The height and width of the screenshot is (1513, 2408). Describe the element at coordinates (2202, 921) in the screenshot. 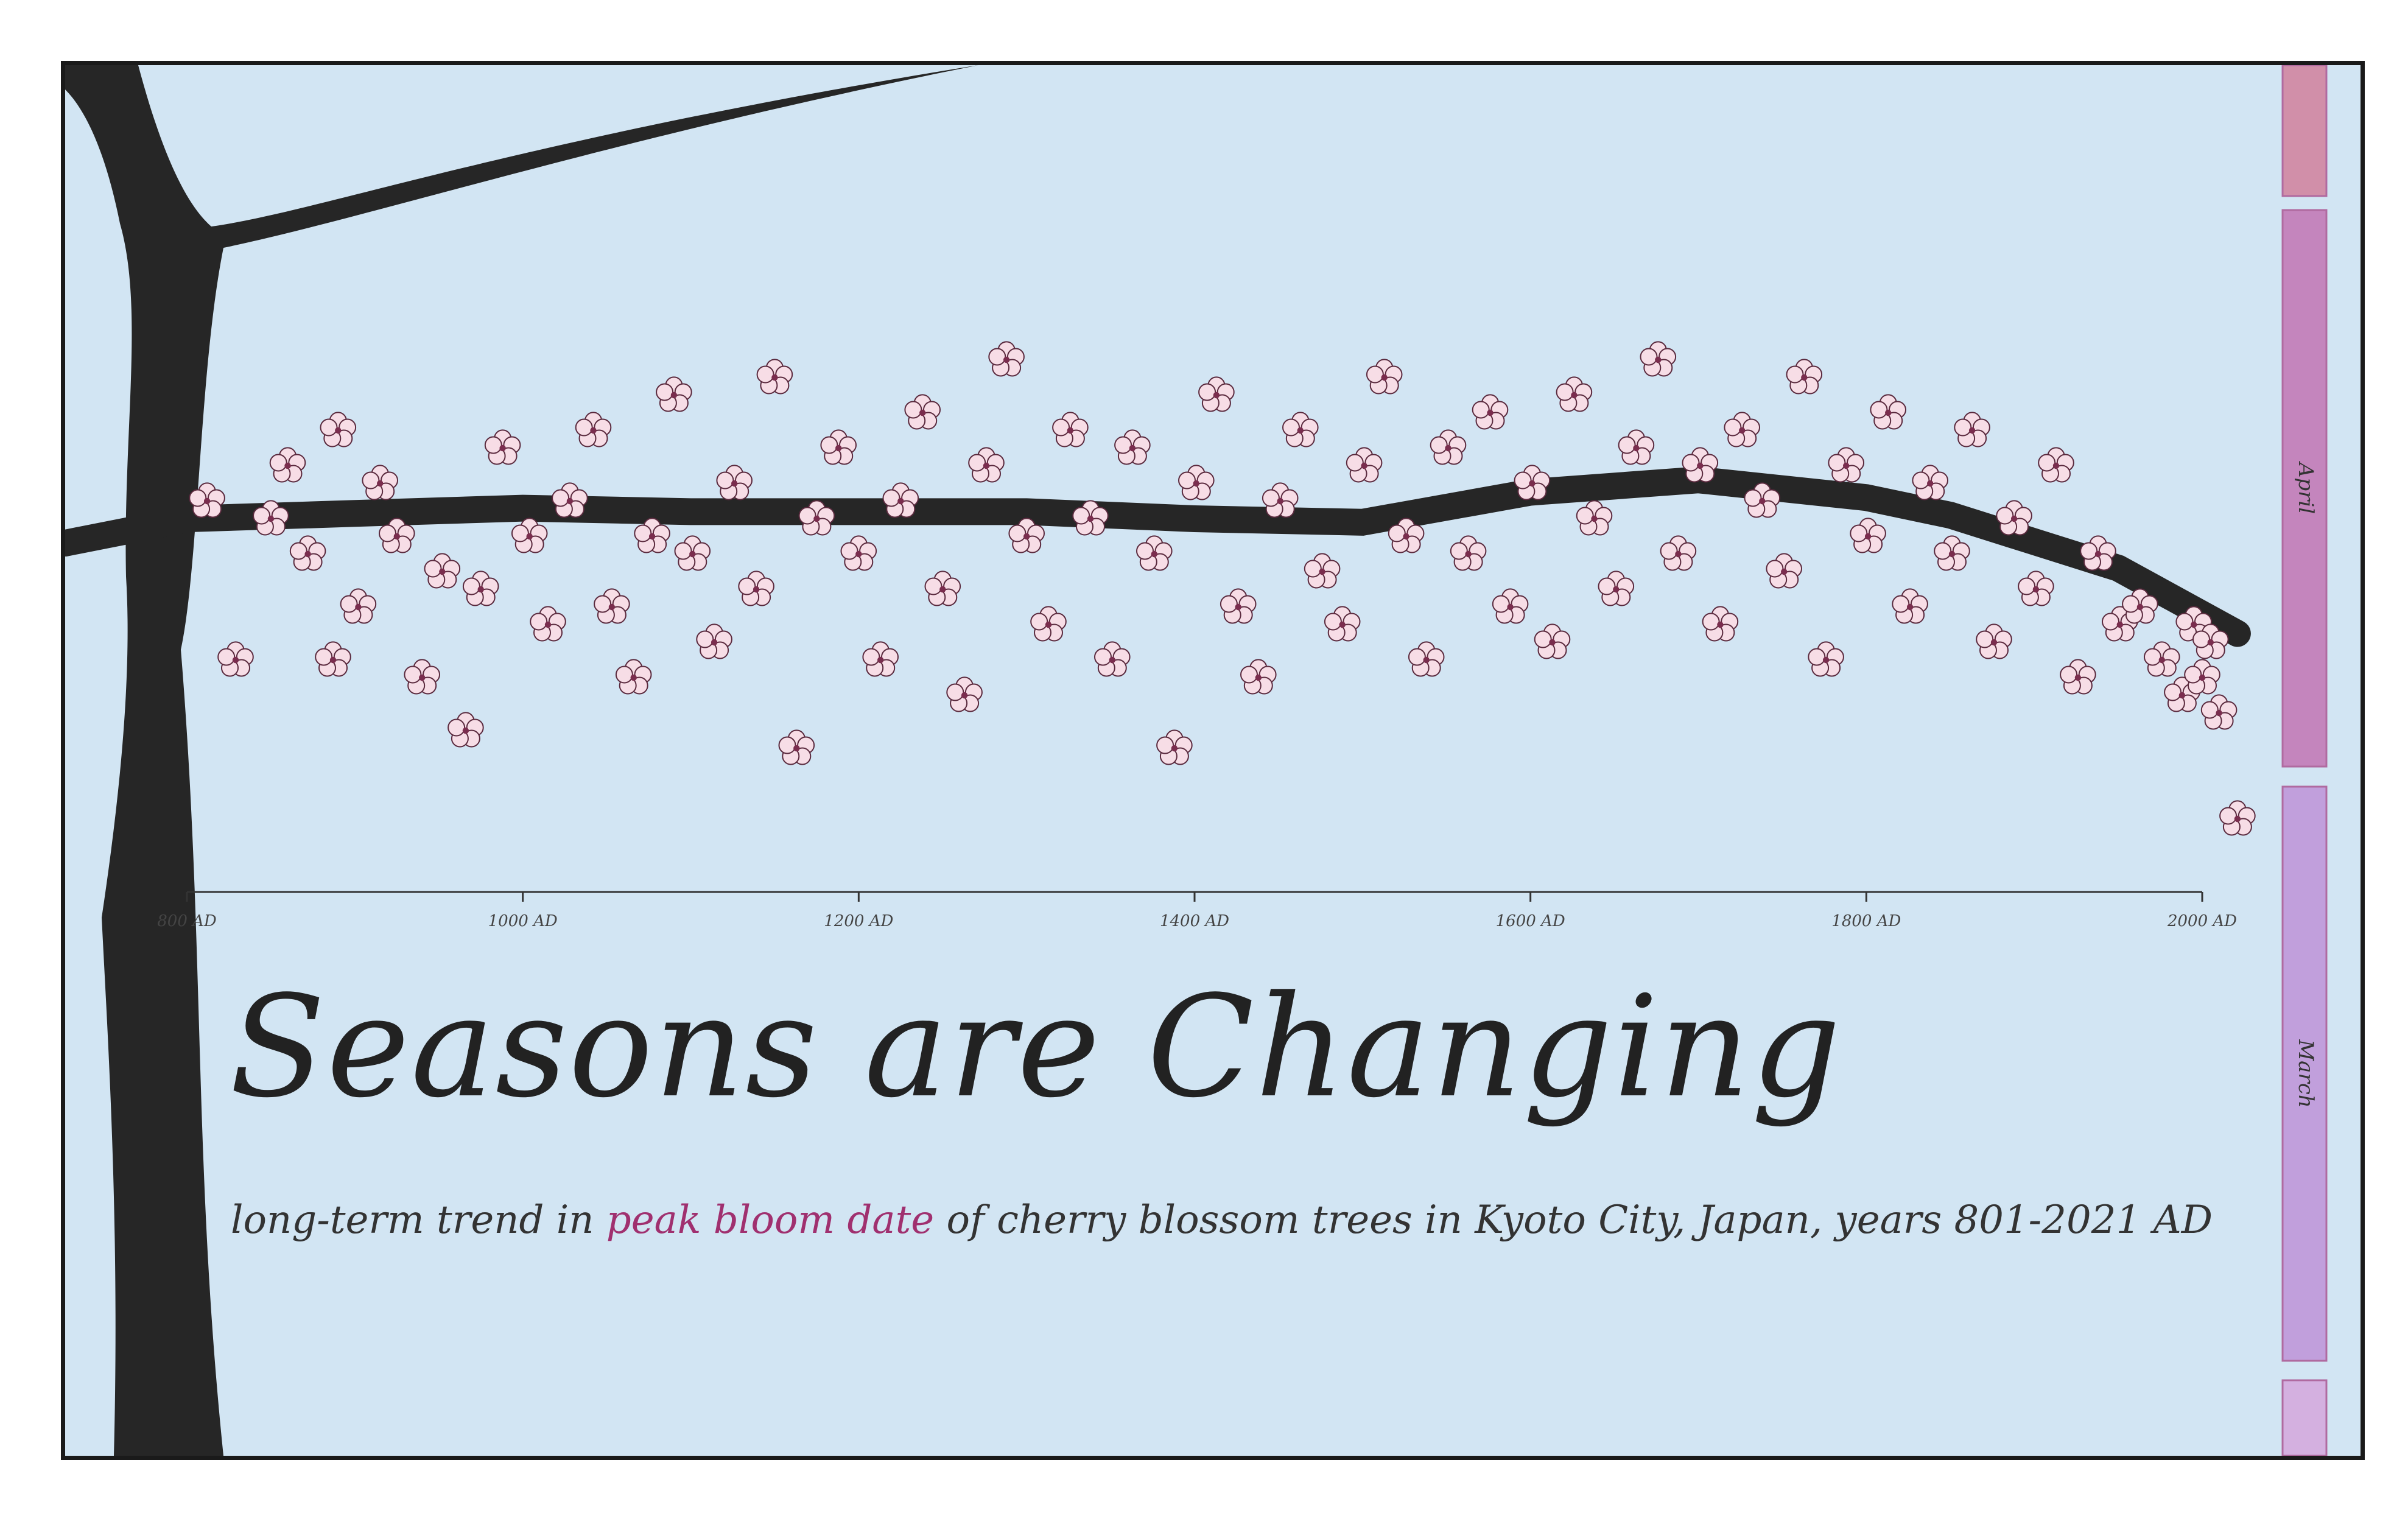

I see `x-tick-label: 2000 AD` at that location.